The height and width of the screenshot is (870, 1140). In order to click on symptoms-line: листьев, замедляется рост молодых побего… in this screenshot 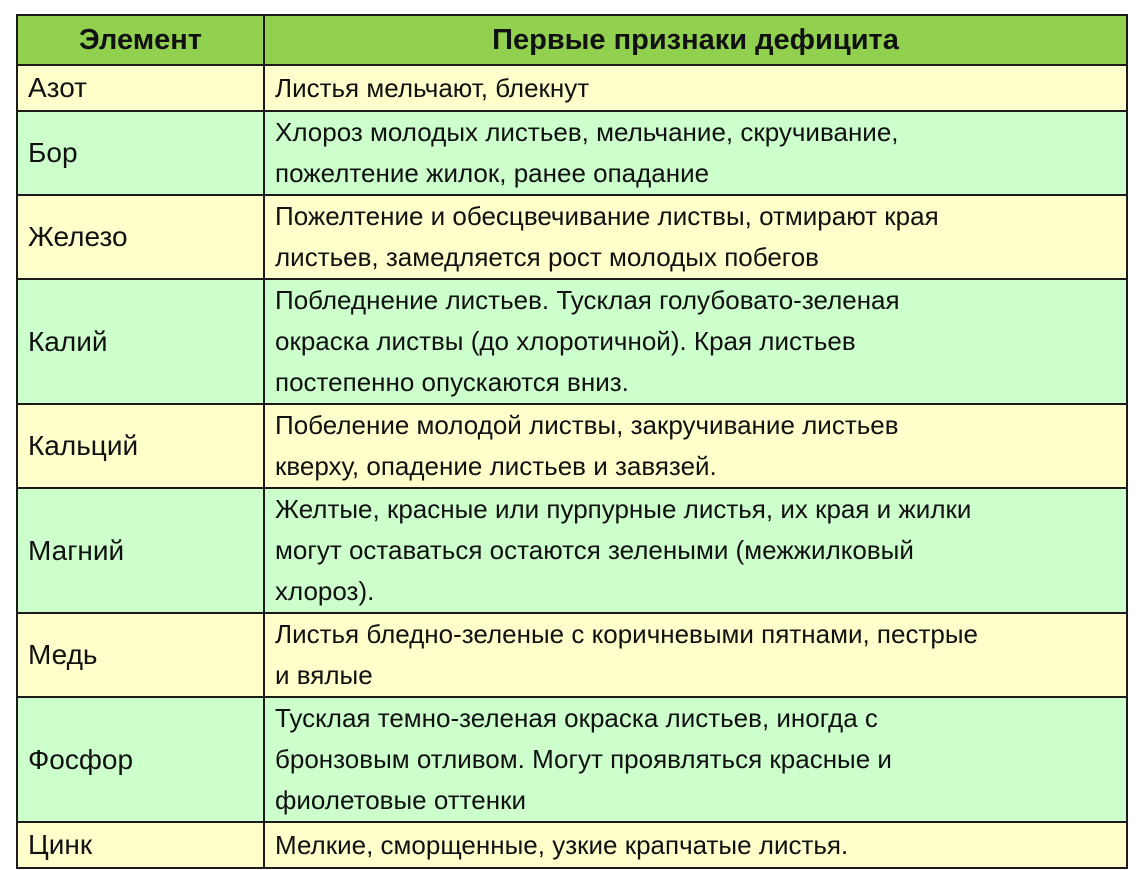, I will do `click(547, 257)`.